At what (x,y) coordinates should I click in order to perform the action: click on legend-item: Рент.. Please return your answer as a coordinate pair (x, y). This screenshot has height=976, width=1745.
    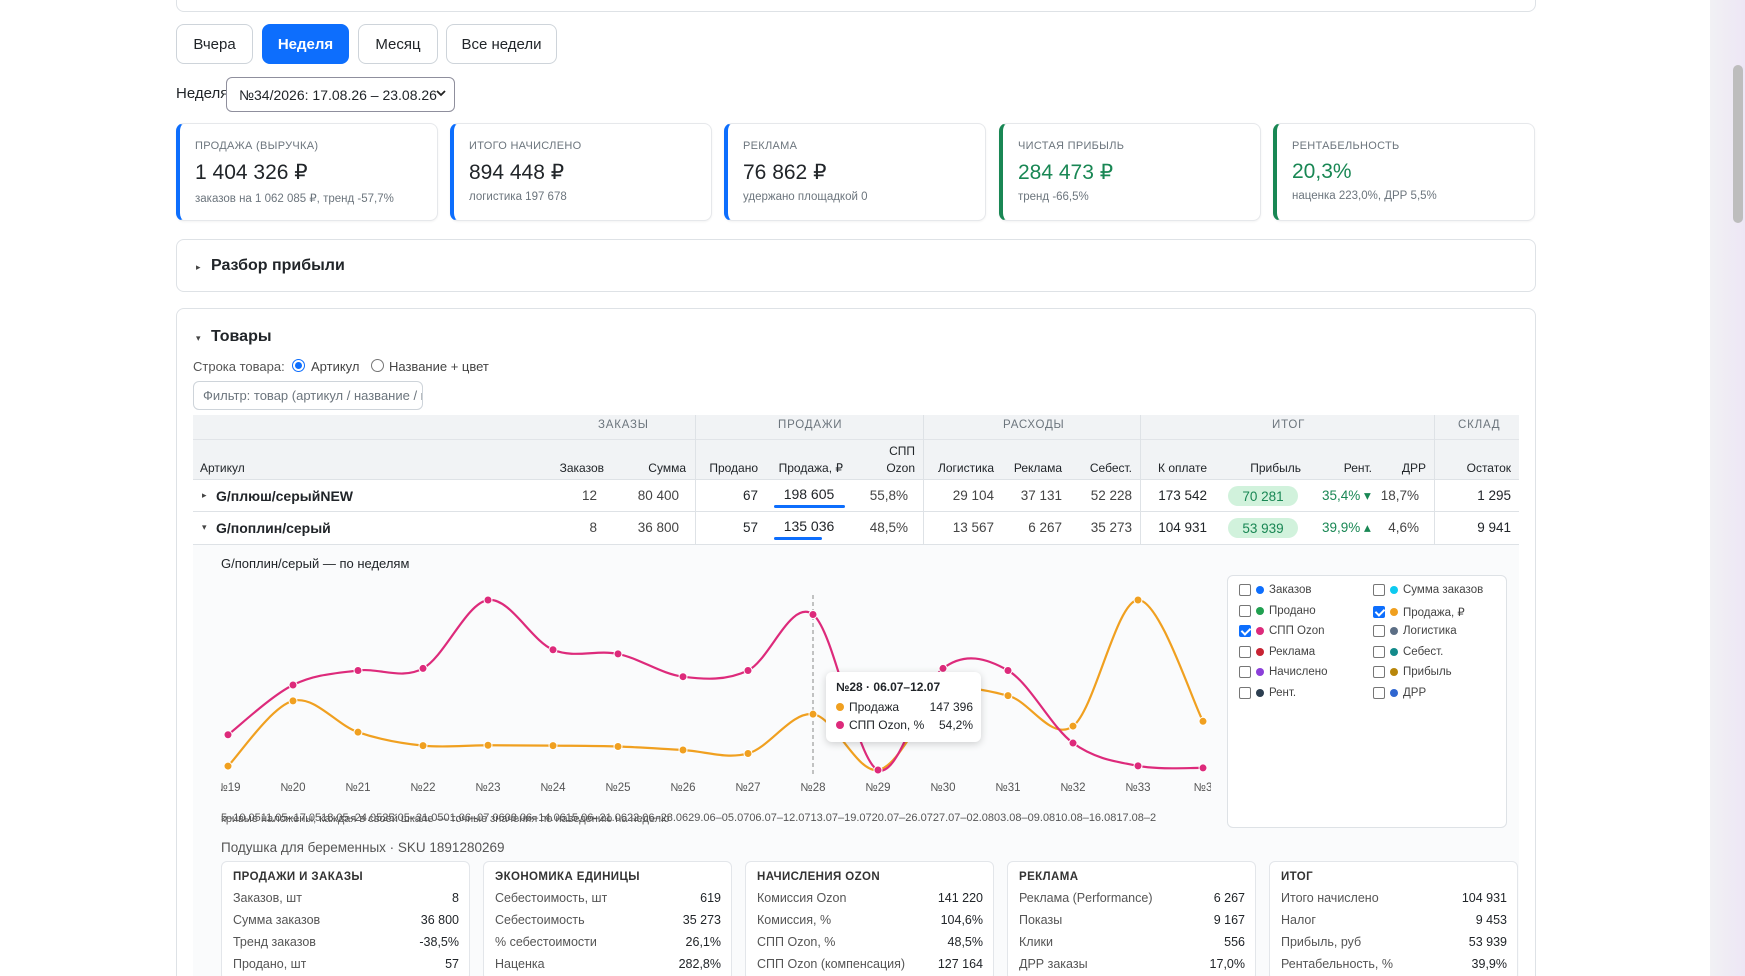
    Looking at the image, I should click on (1268, 692).